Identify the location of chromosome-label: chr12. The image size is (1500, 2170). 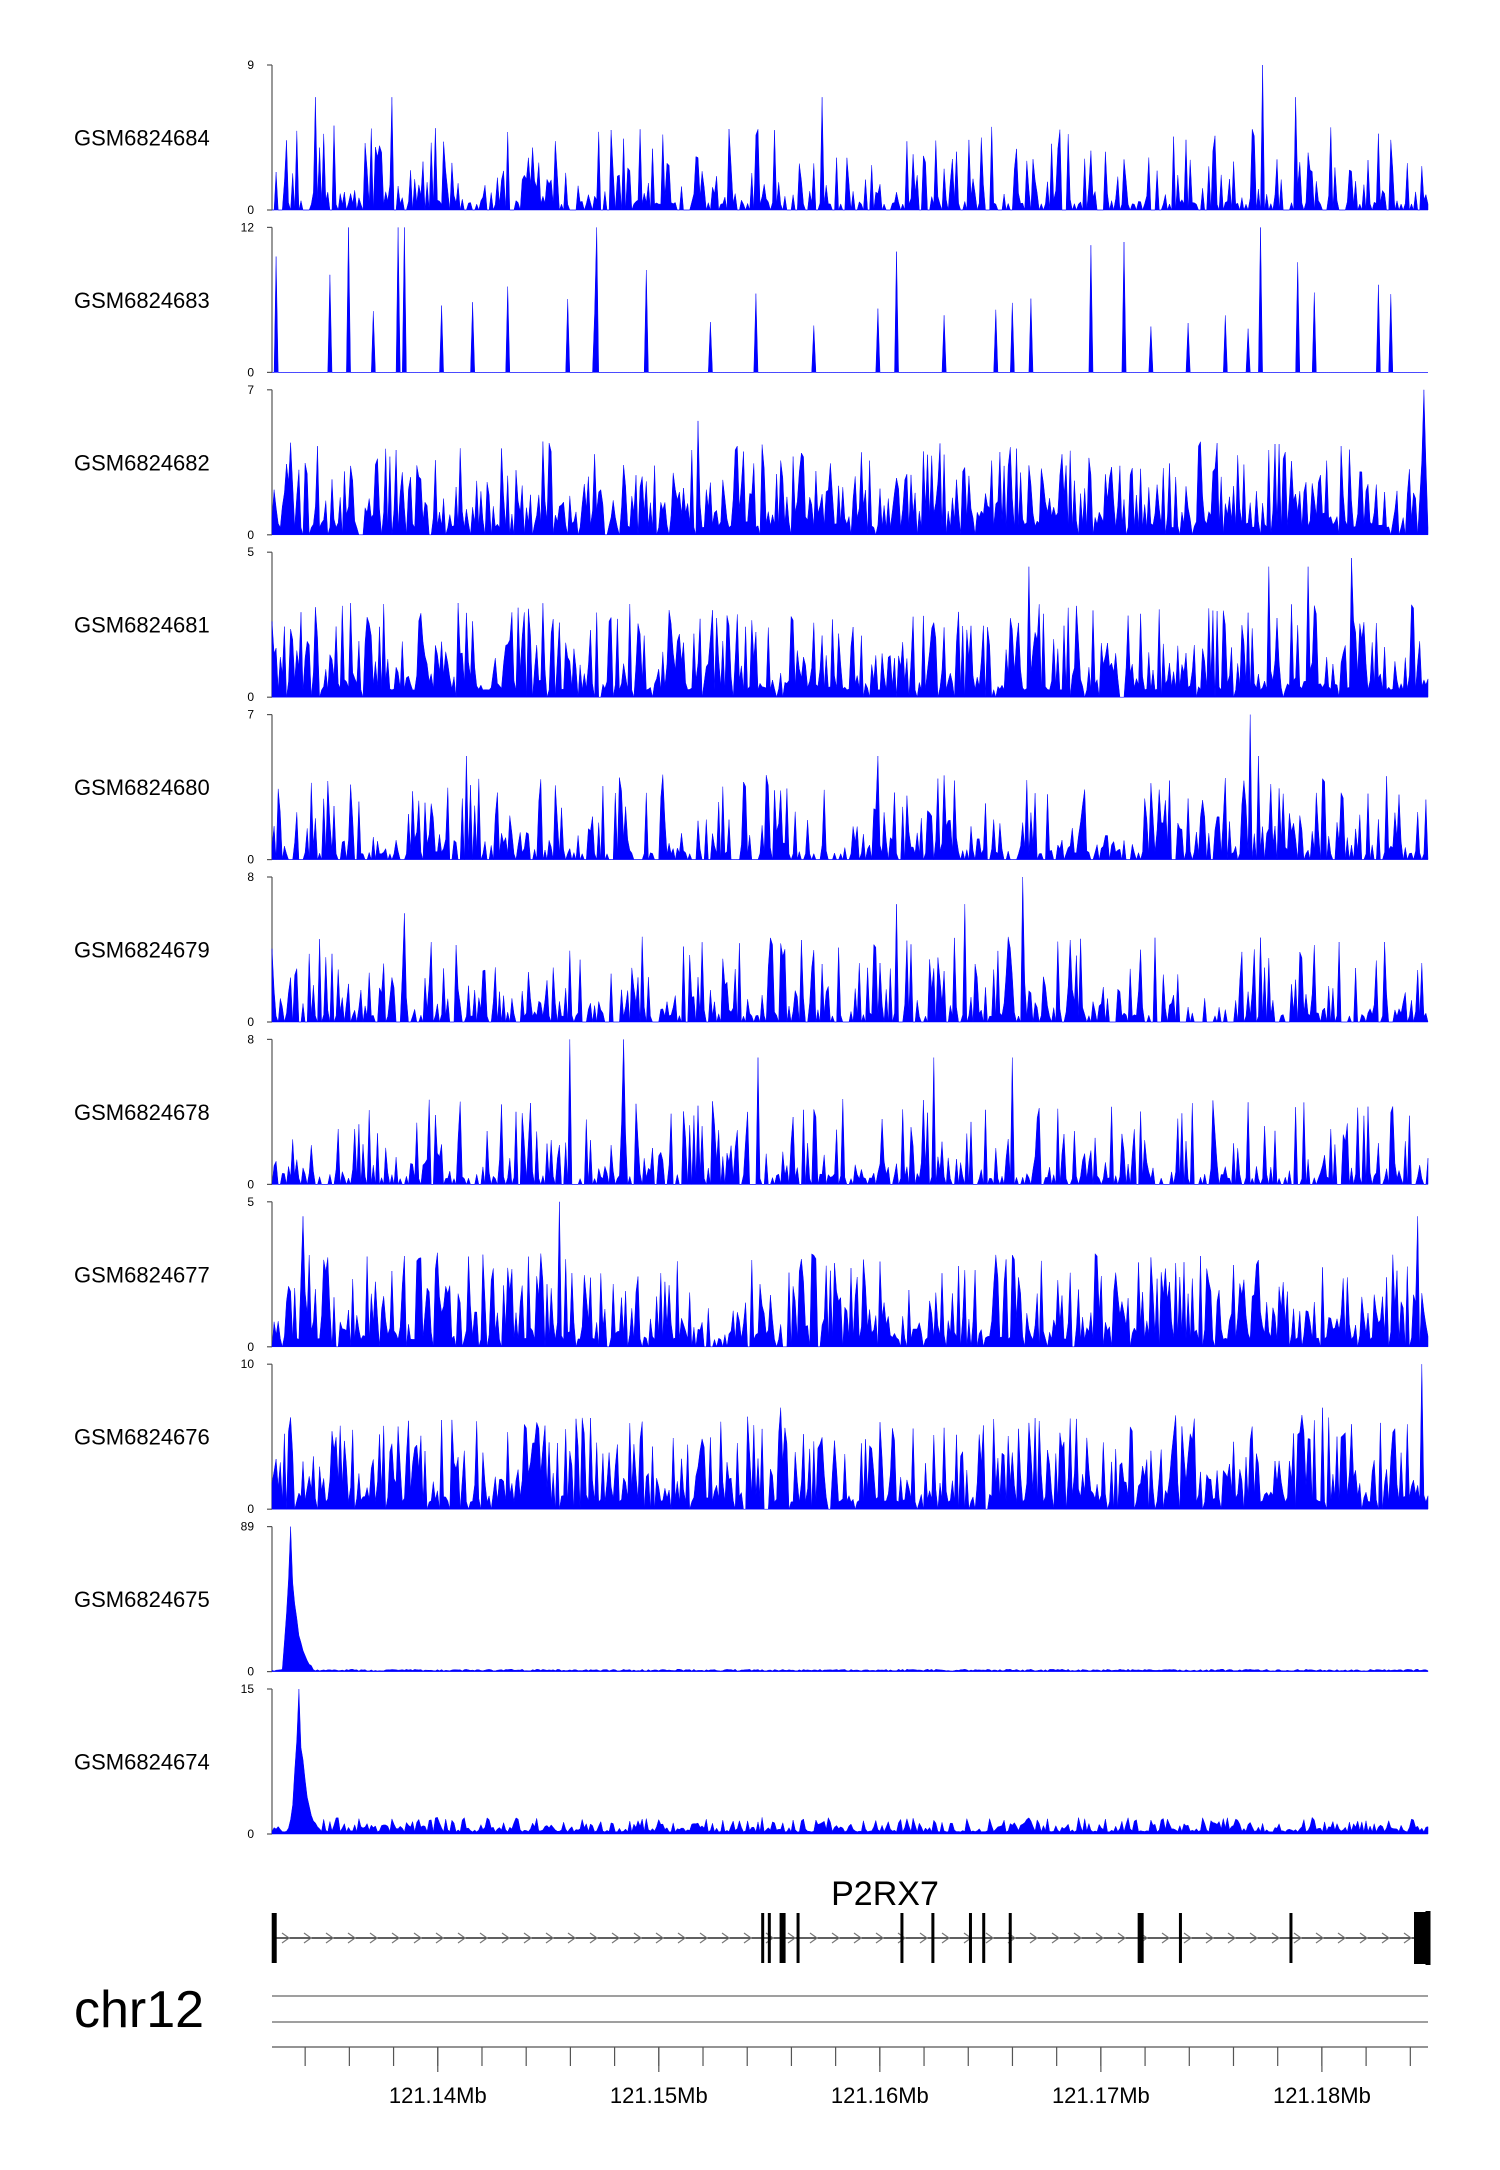
(139, 2010).